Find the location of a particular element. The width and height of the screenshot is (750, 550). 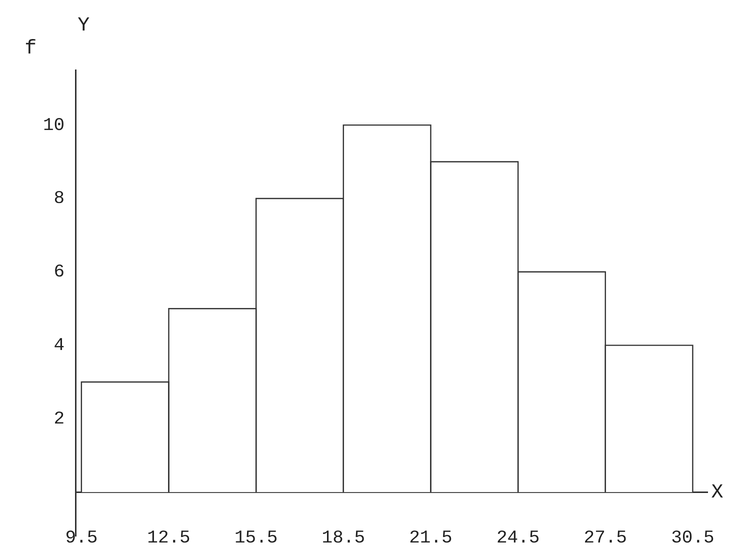

x-tick-label: 18.5 is located at coordinates (344, 538).